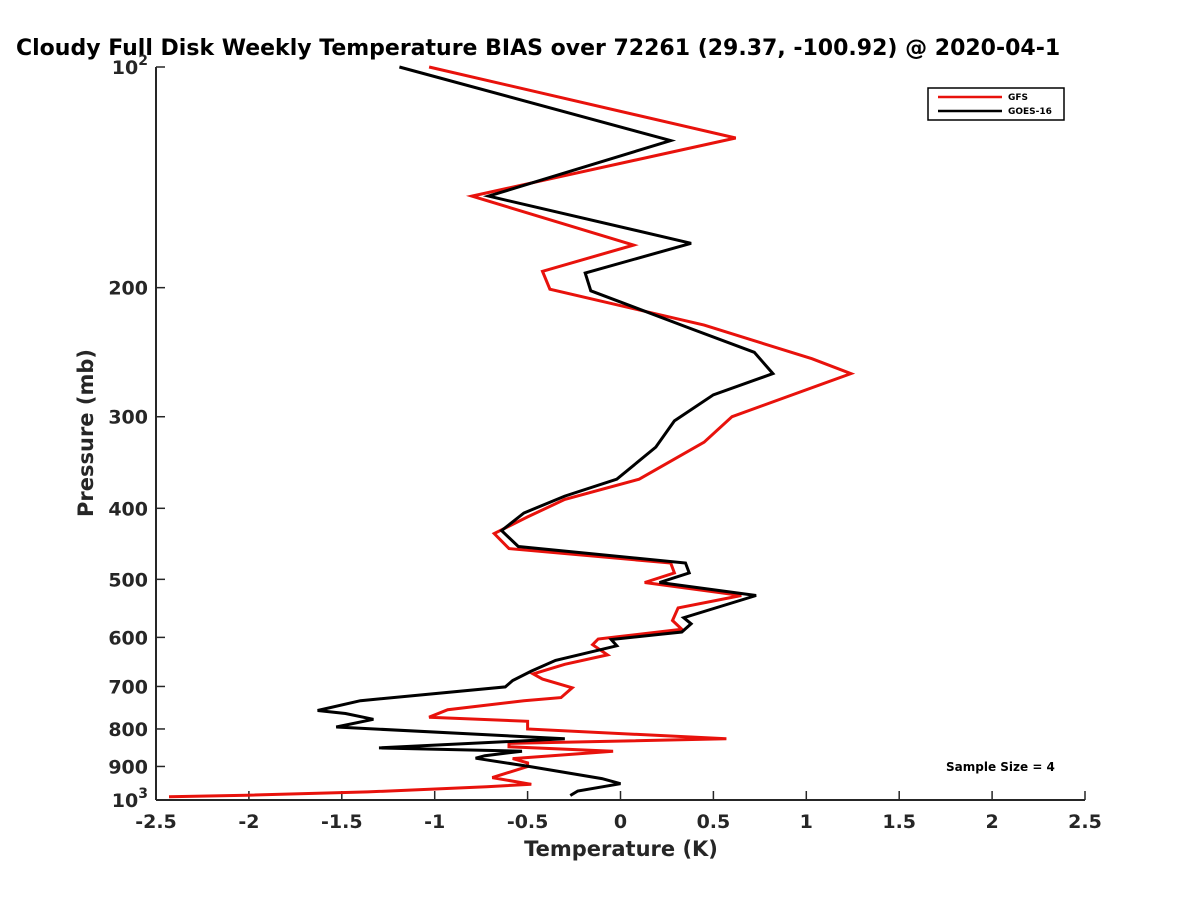  What do you see at coordinates (621, 849) in the screenshot?
I see `x-axis-label: Temperature (K)` at bounding box center [621, 849].